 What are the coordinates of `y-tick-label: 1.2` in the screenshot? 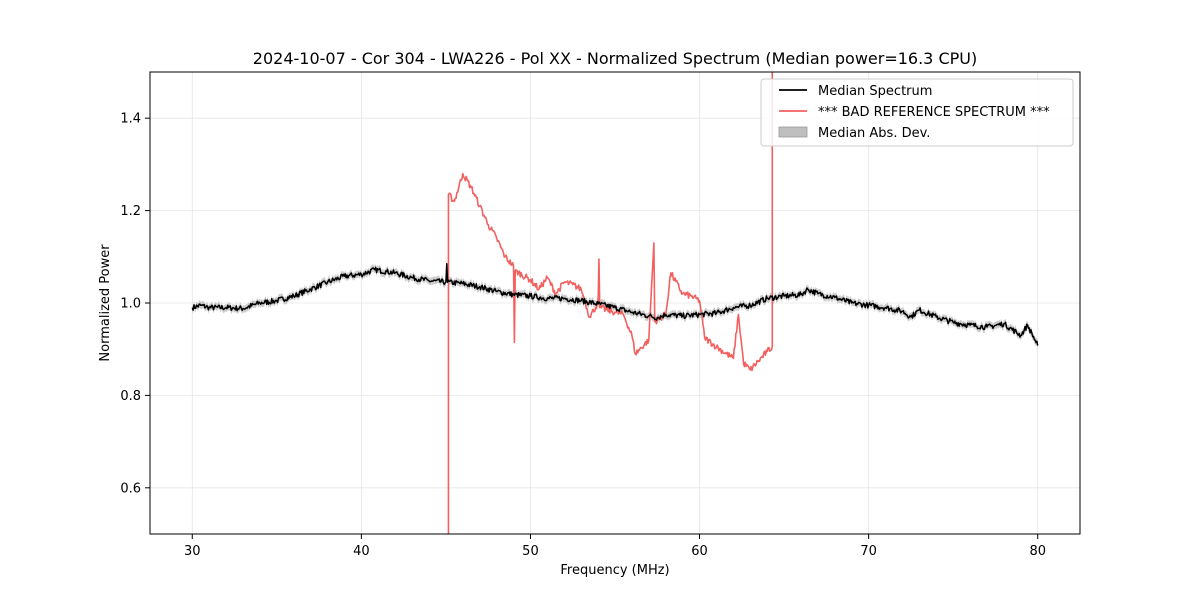 It's located at (130, 211).